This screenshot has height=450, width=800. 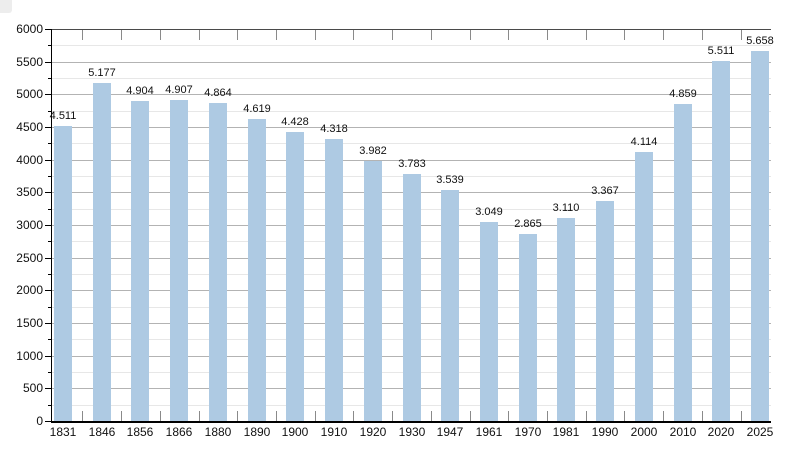 What do you see at coordinates (605, 311) in the screenshot?
I see `bar-1990` at bounding box center [605, 311].